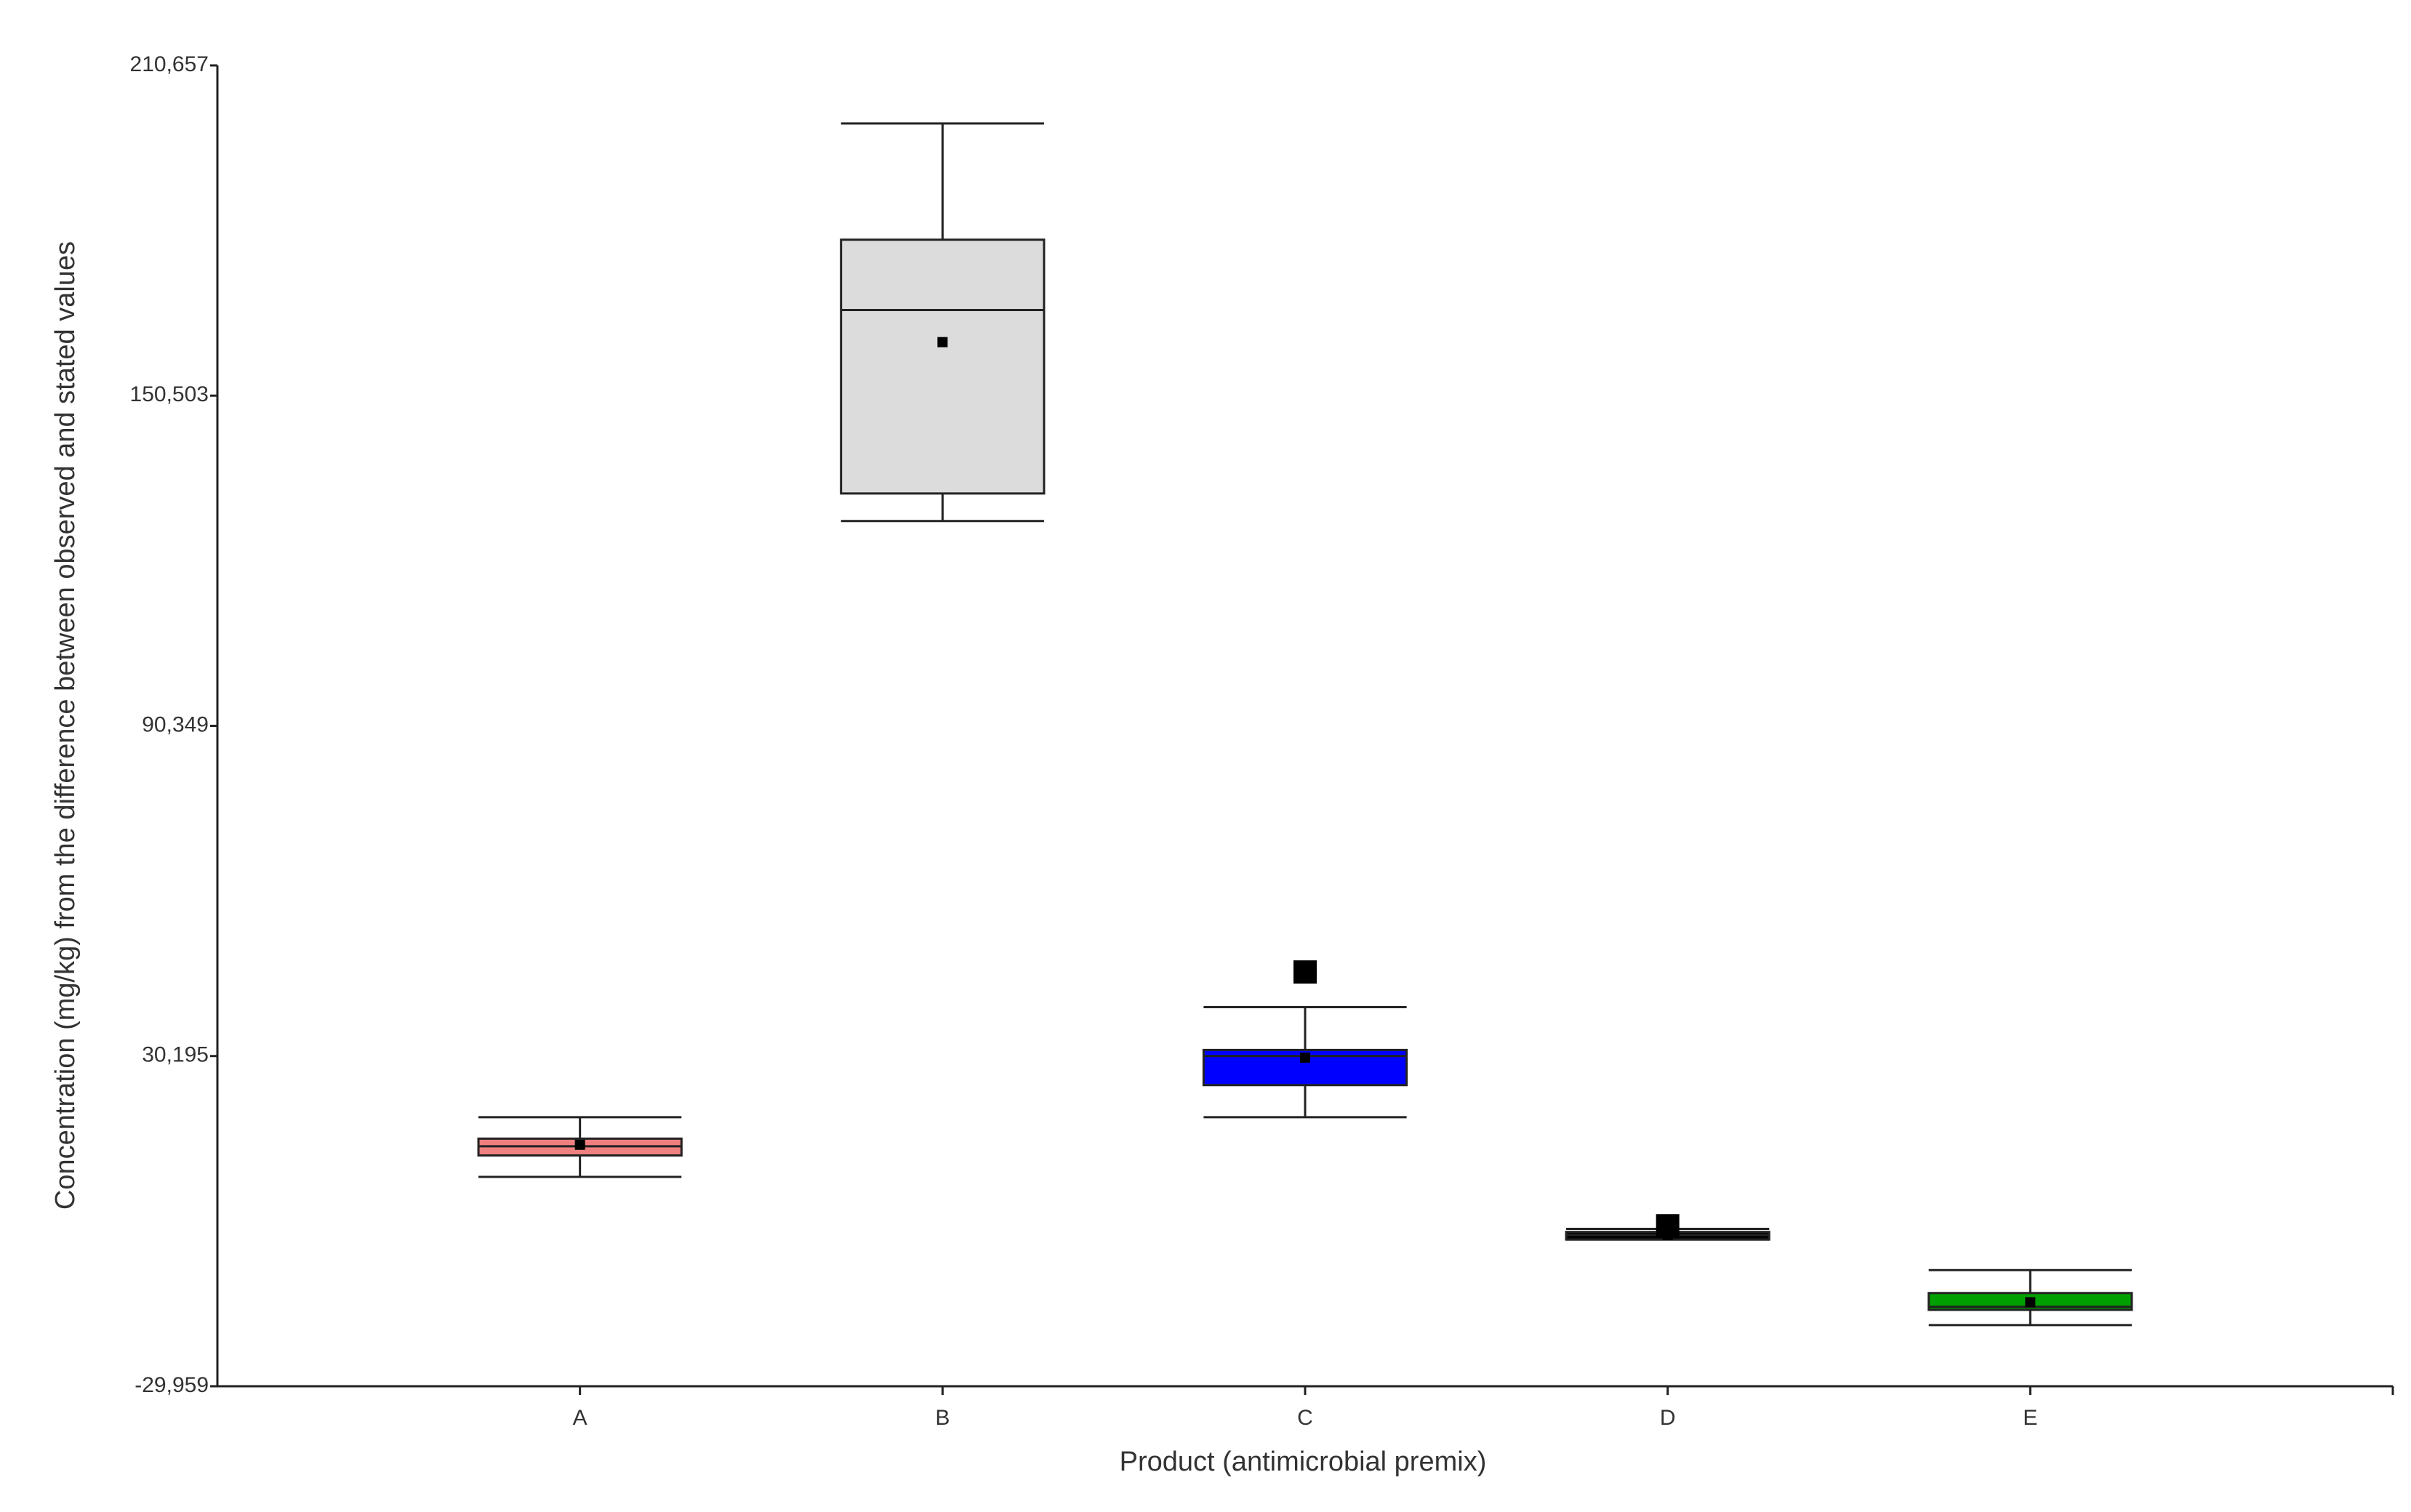 The width and height of the screenshot is (2411, 1512). What do you see at coordinates (169, 394) in the screenshot?
I see `y-tick-label: 150,503` at bounding box center [169, 394].